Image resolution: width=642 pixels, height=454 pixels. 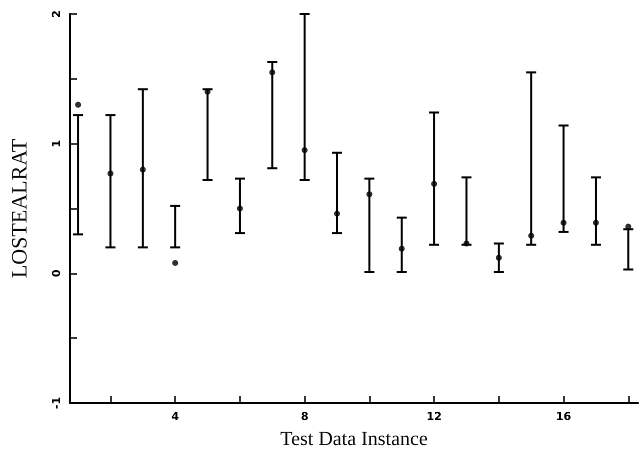 I want to click on y-tick-label: 0, so click(x=56, y=273).